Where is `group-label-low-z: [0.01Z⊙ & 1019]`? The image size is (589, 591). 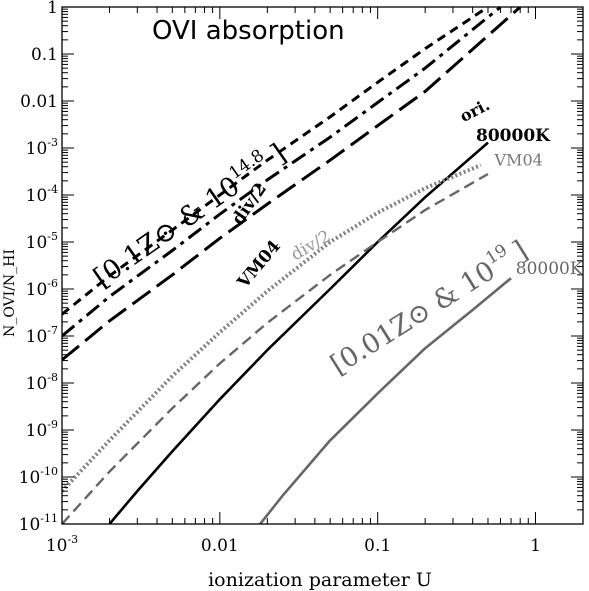
group-label-low-z: [0.01Z⊙ & 1019] is located at coordinates (428, 306).